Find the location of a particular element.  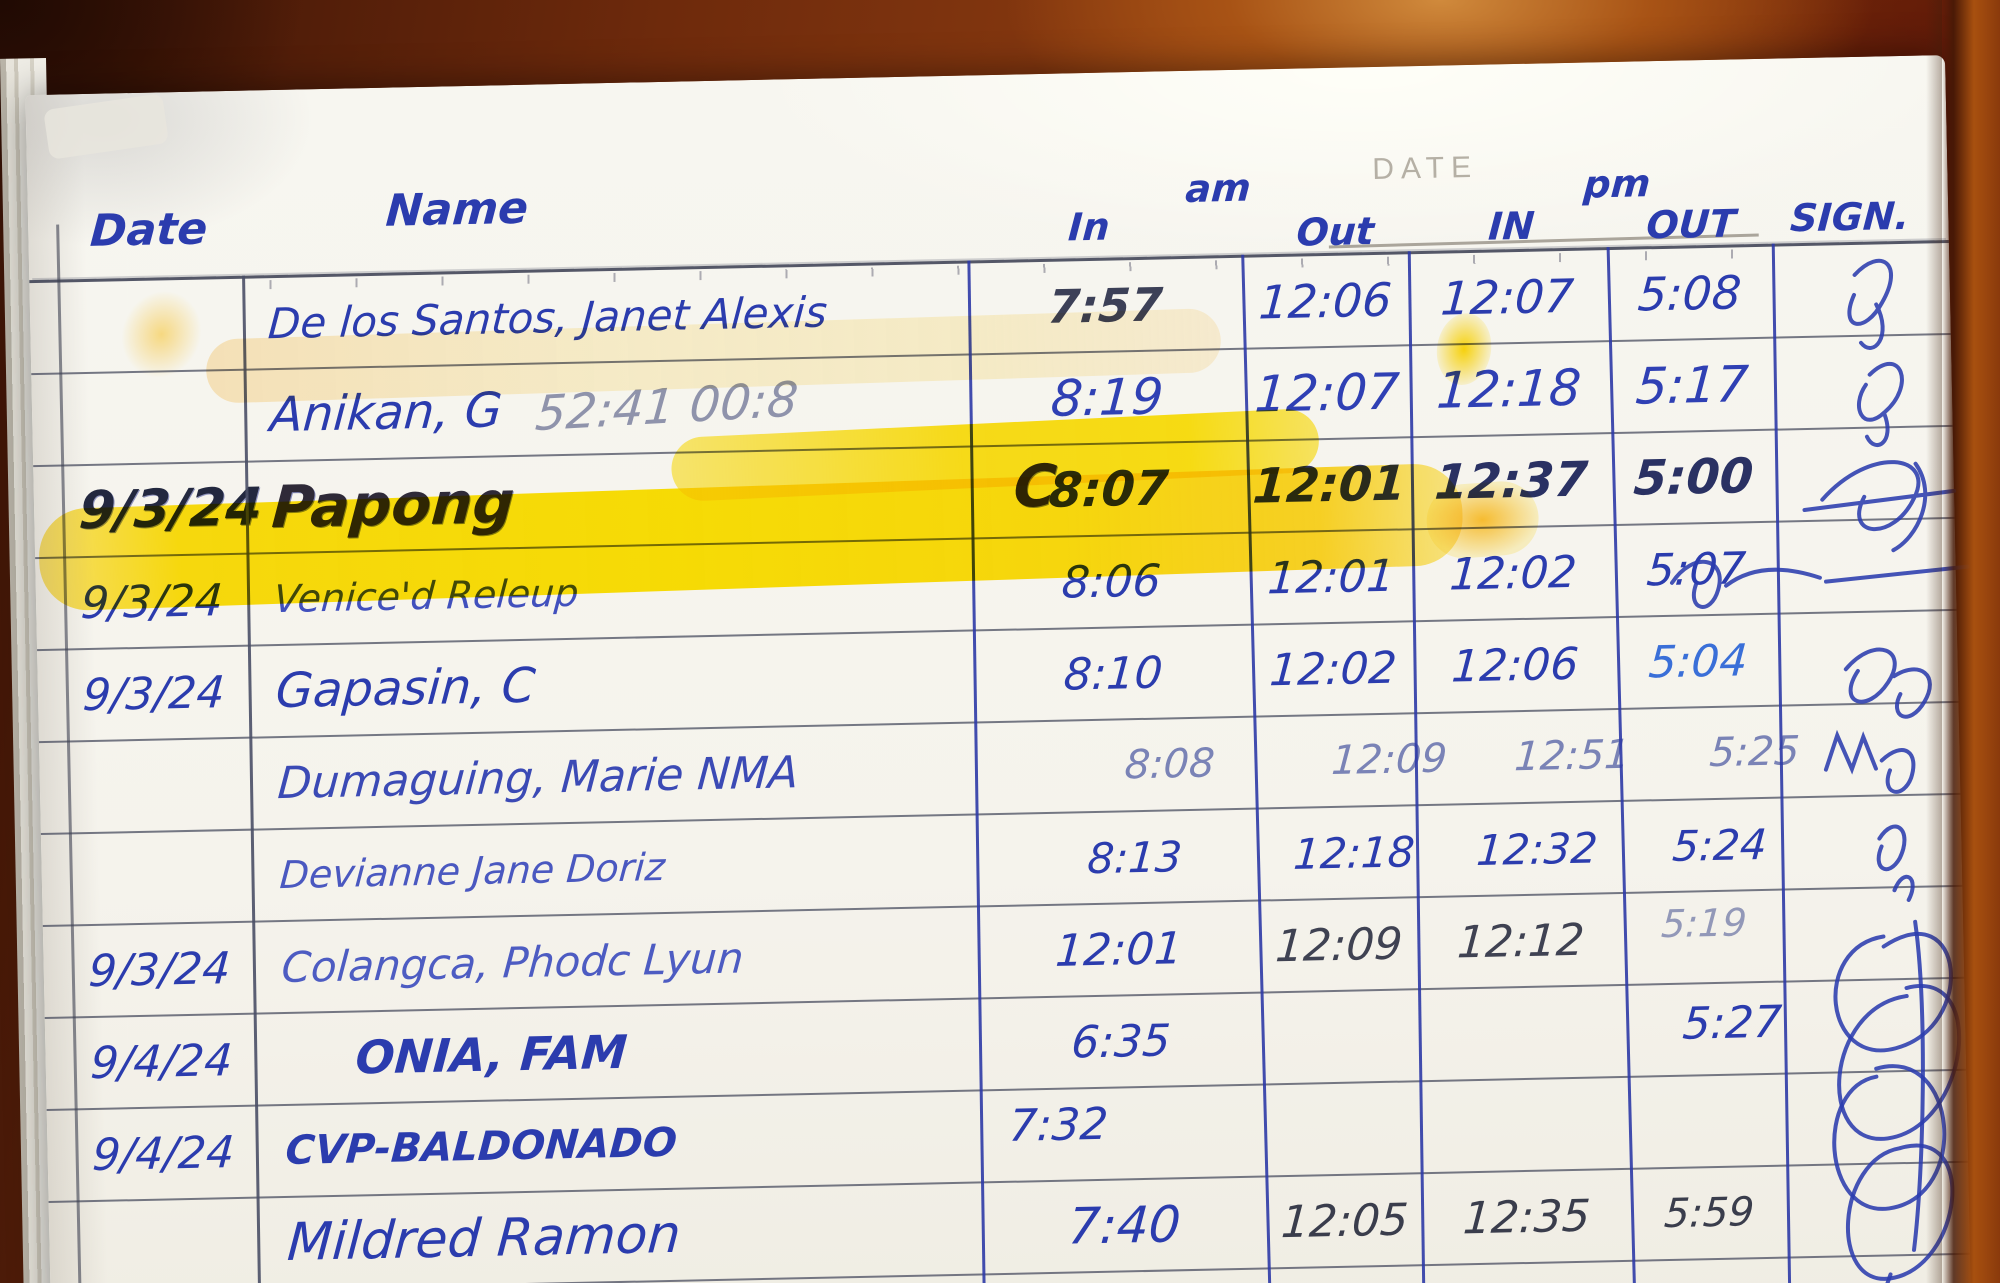

name-cell: Devianne Jane Doriz is located at coordinates (472, 871).